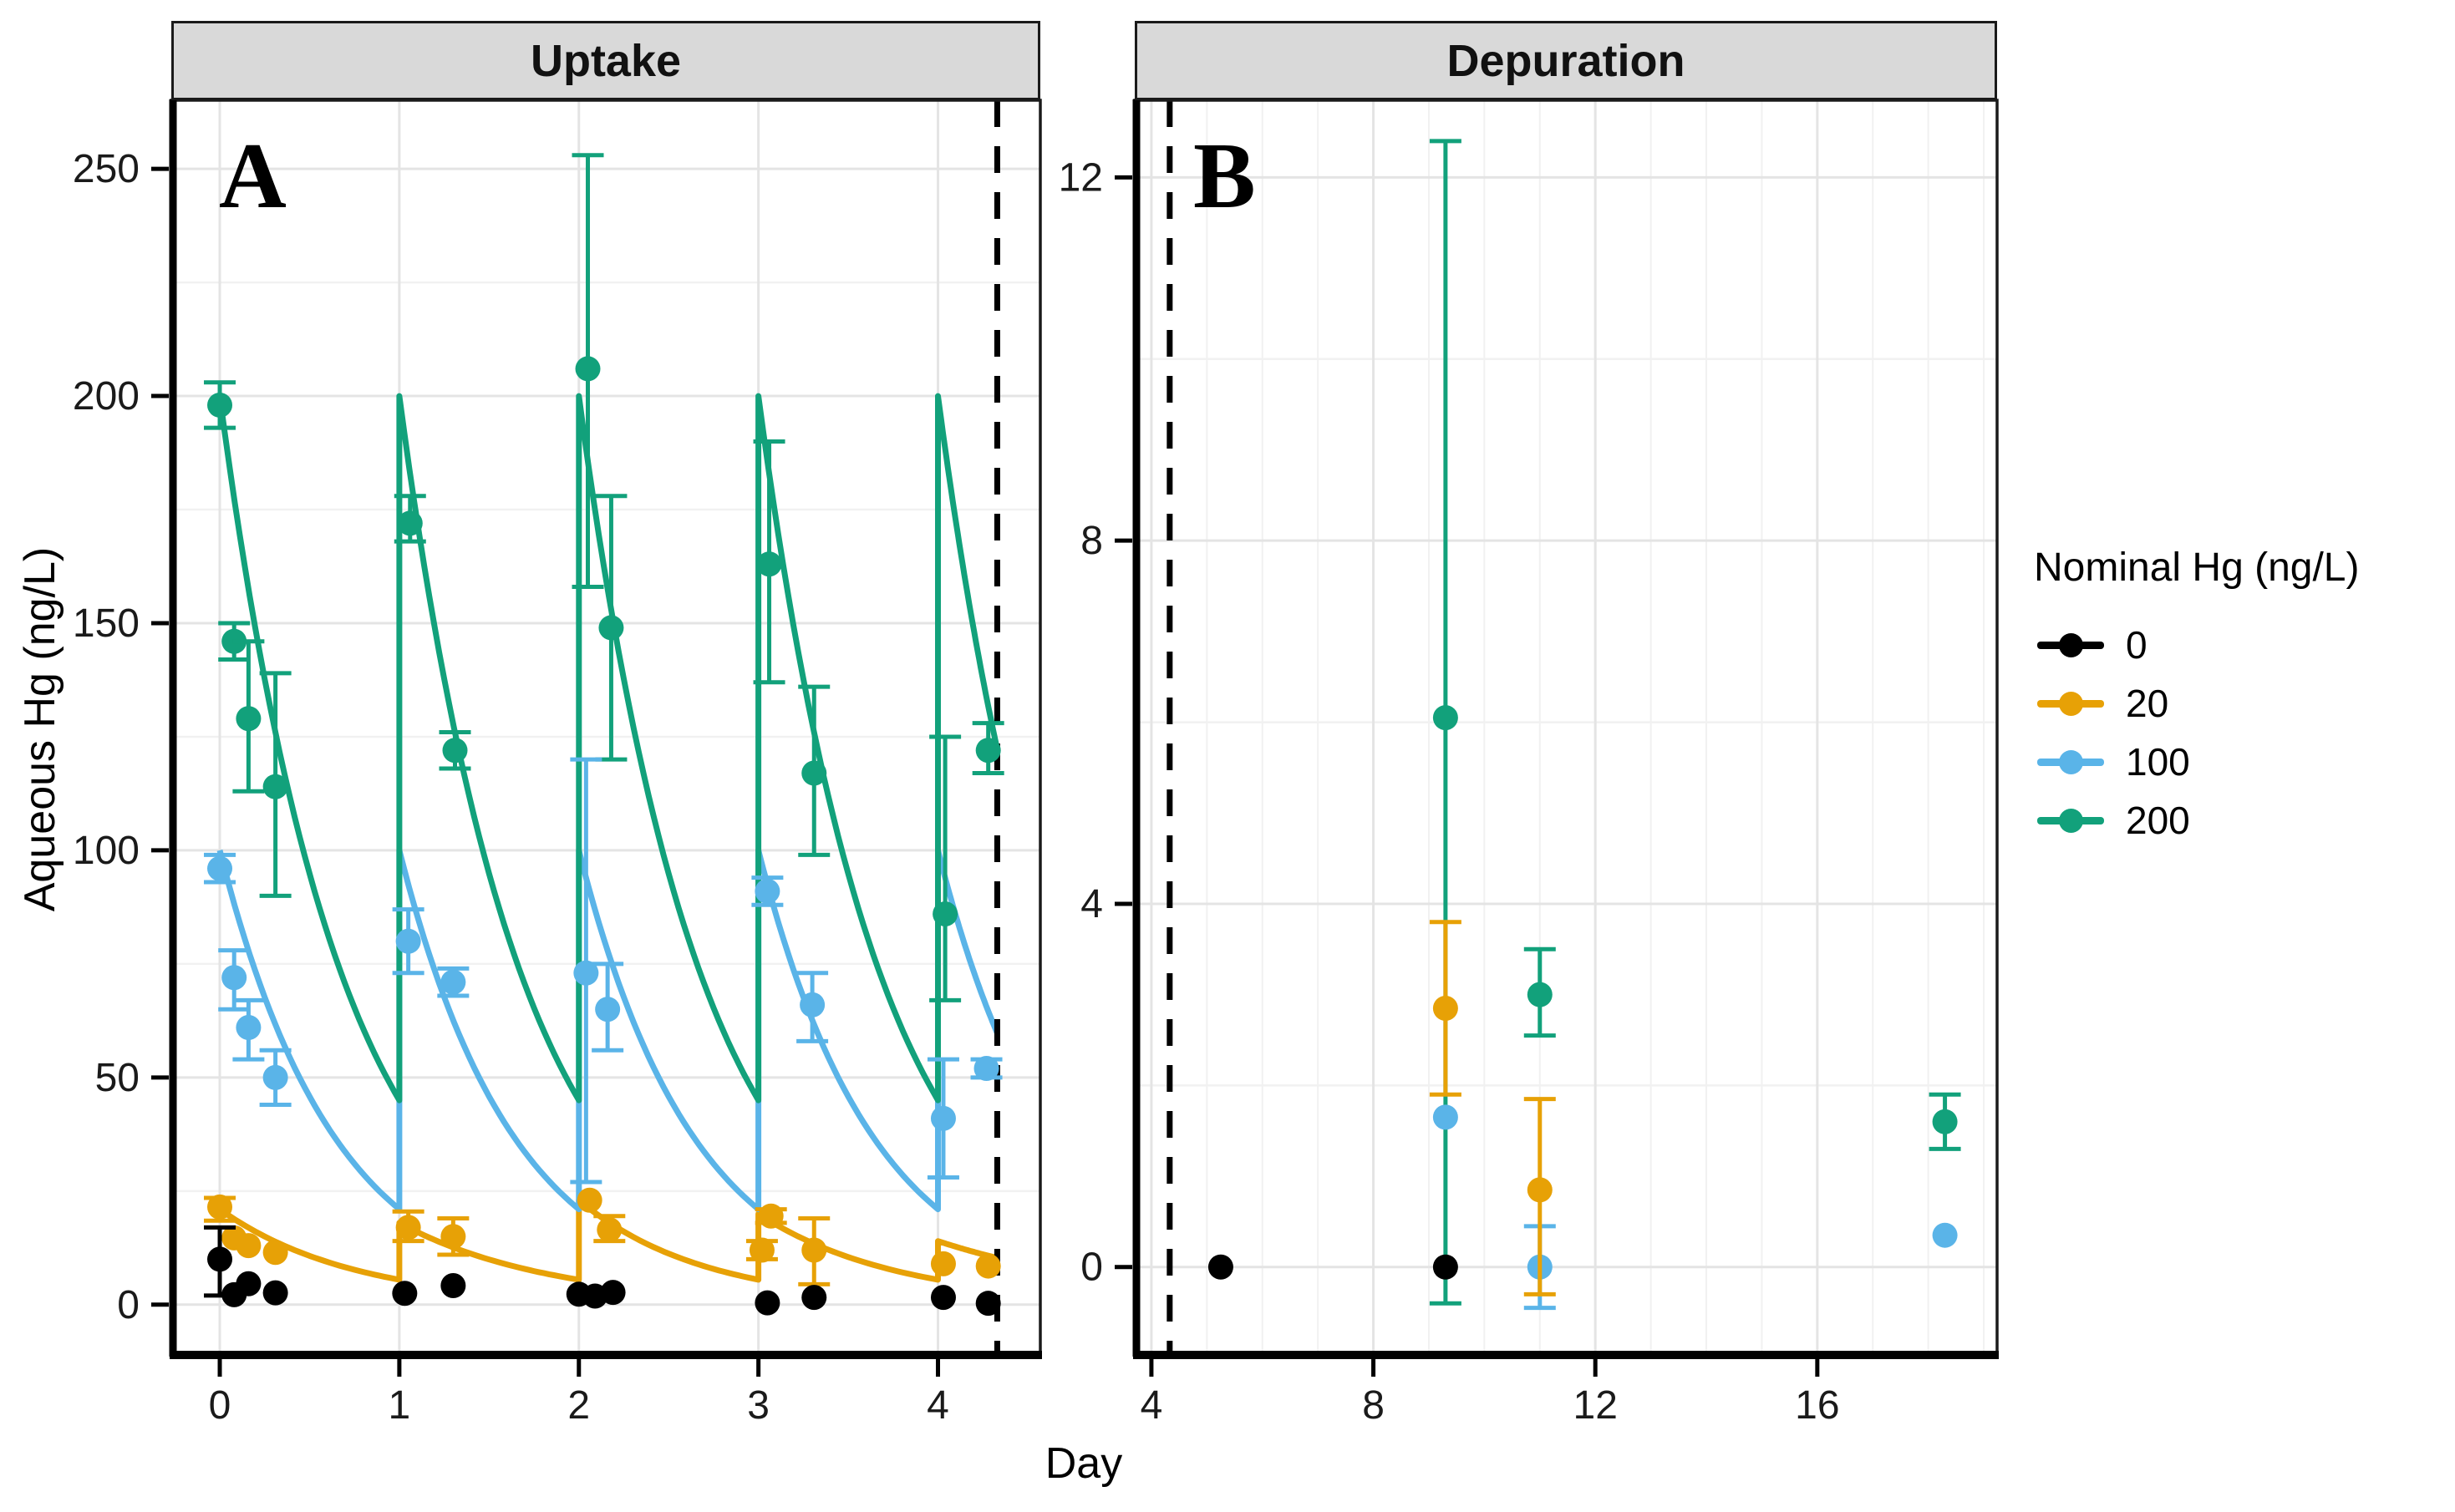 The width and height of the screenshot is (2455, 1512). I want to click on y-tick-label: 8, so click(1091, 541).